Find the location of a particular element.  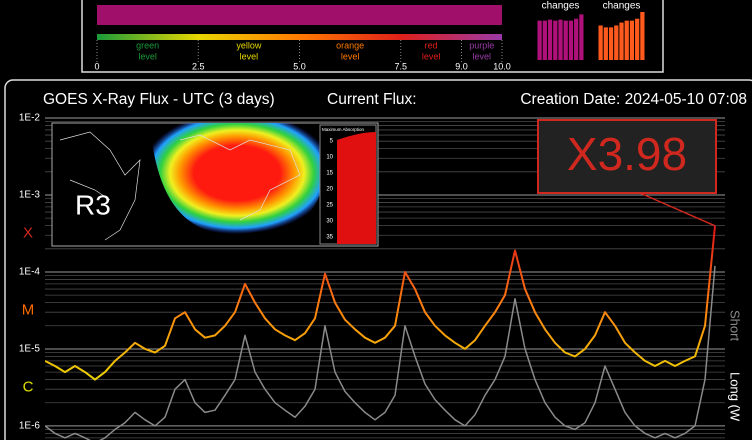

scale-tick-label: 5 is located at coordinates (332, 142).